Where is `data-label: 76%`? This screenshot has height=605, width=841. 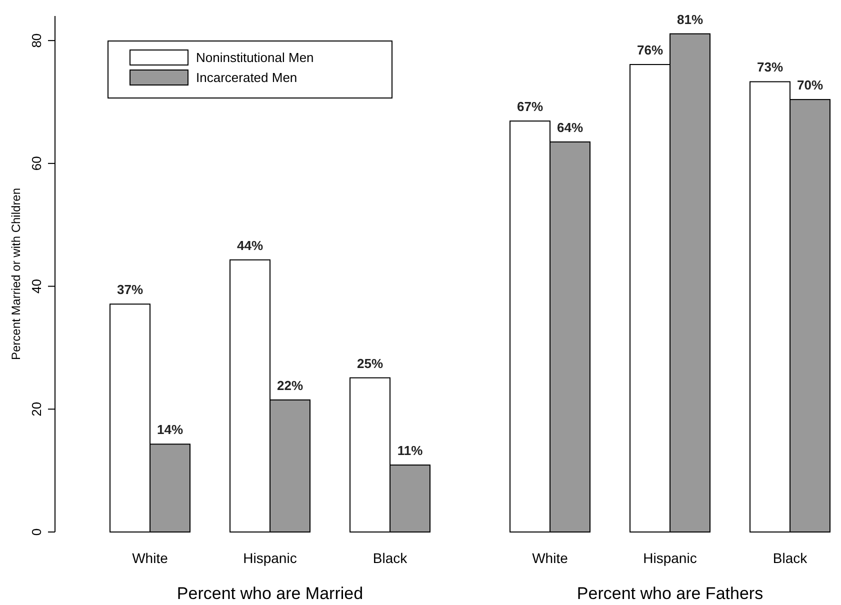 data-label: 76% is located at coordinates (650, 50).